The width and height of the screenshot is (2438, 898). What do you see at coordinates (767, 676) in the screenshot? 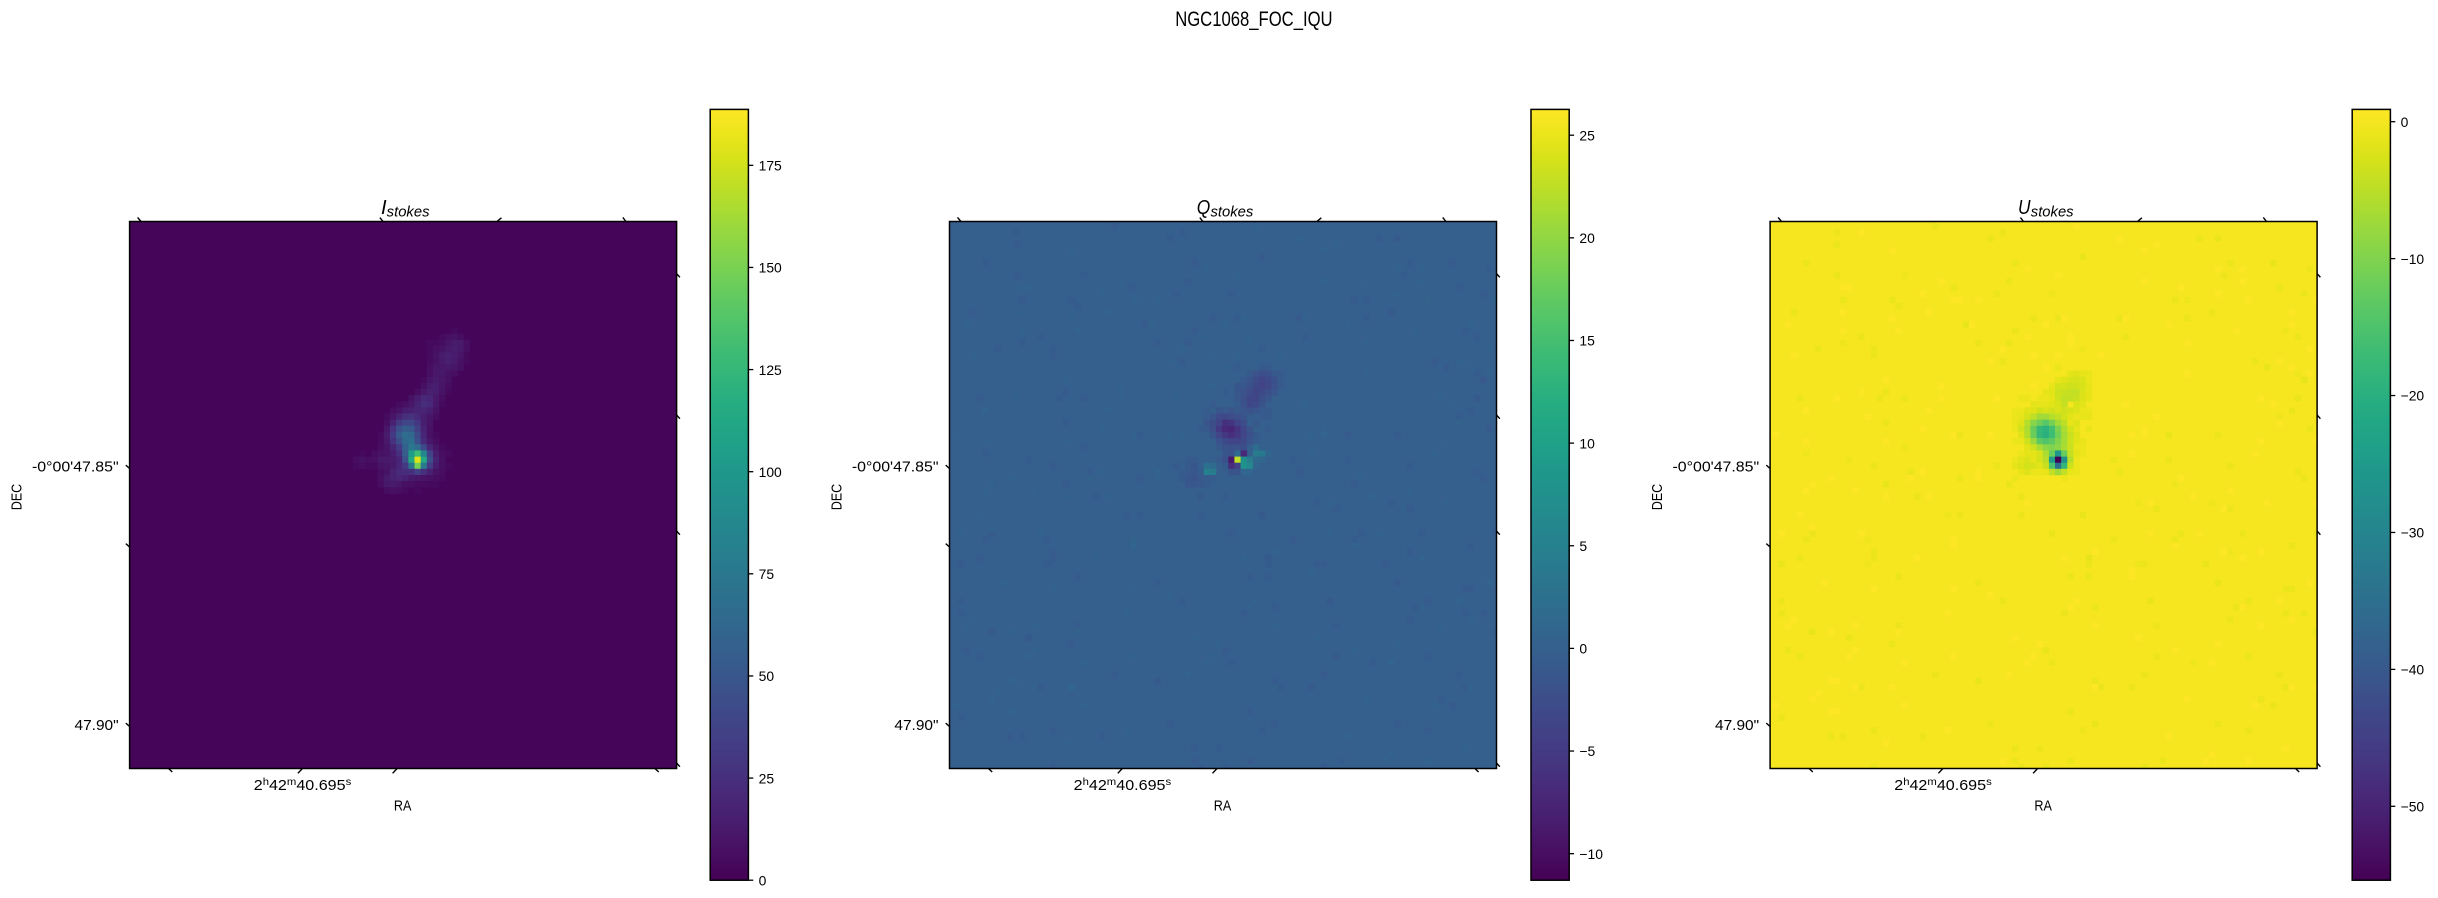
I see `svg-text: 50` at bounding box center [767, 676].